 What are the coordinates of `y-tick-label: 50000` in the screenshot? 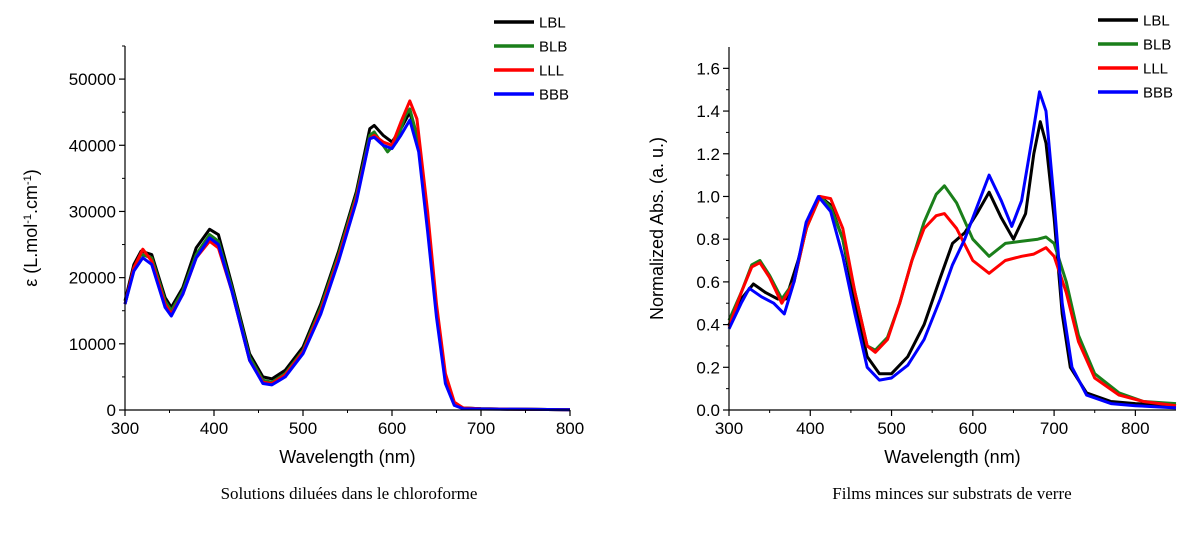 It's located at (92, 79).